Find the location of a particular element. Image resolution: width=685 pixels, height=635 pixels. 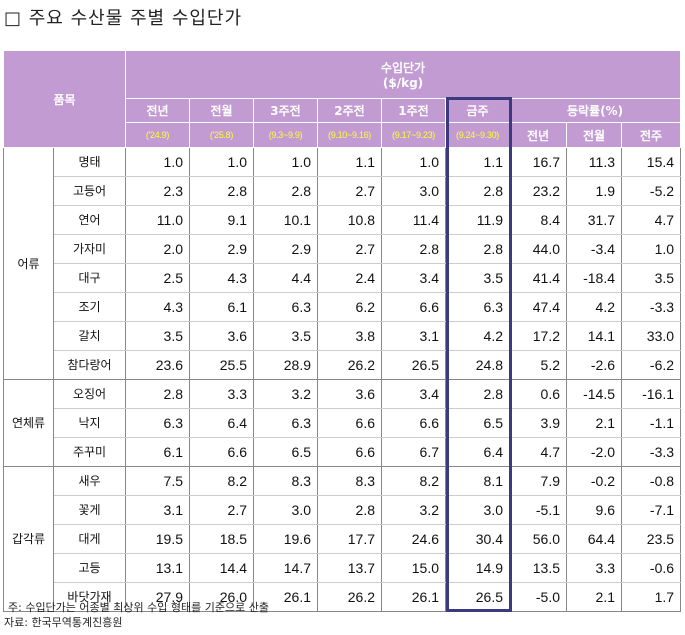

table-row: 주꾸미 6.1 6.6 6.5 6.6 6.7 6.4 4.7 -2.0 -3.3 is located at coordinates (343, 452).